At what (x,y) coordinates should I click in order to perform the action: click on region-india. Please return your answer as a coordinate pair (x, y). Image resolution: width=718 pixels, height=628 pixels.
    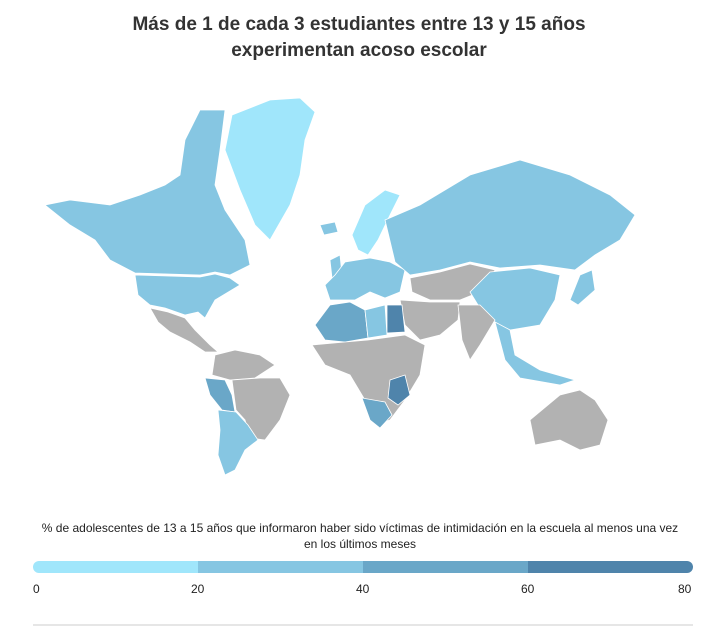
    Looking at the image, I should click on (476, 332).